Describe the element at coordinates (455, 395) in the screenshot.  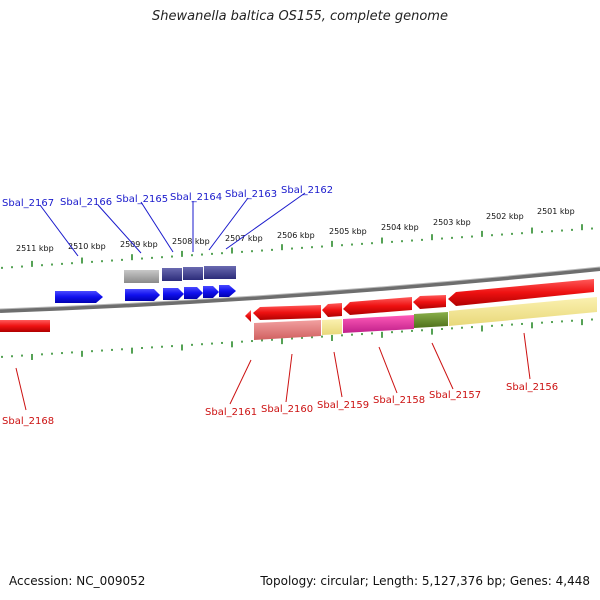
I see `gene-label-sbal-2157: Sbal_2157` at that location.